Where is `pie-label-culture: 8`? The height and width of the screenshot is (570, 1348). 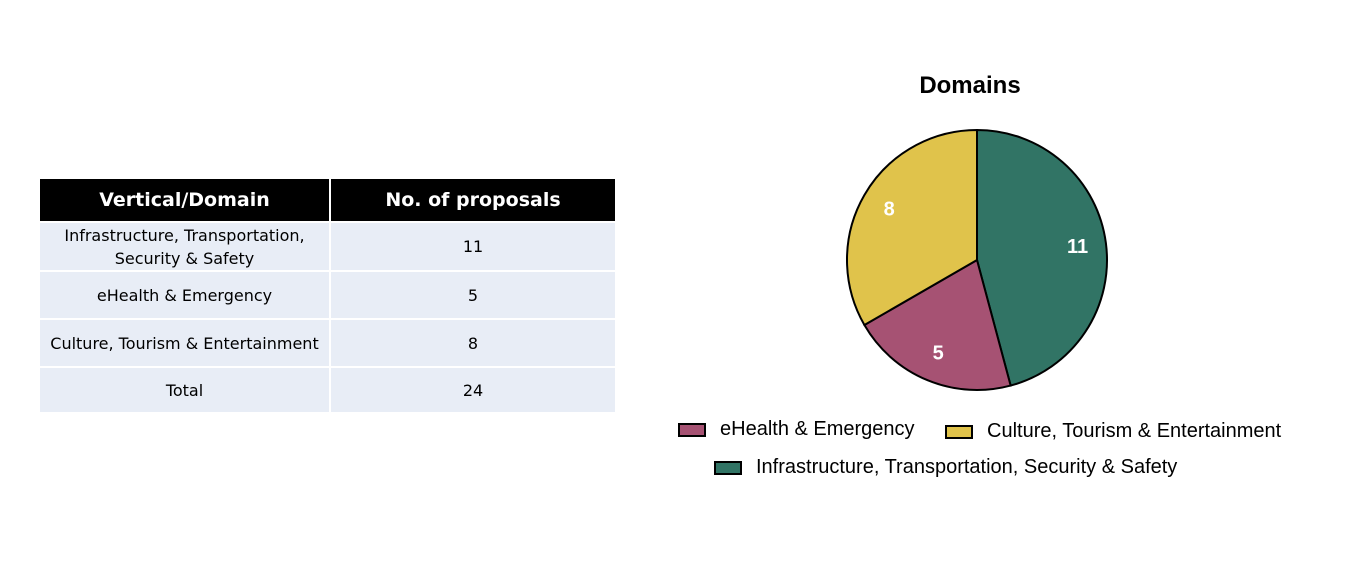
pie-label-culture: 8 is located at coordinates (889, 209).